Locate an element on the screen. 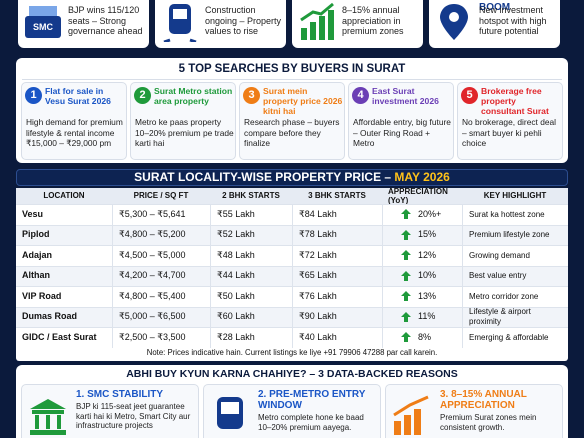 Image resolution: width=584 pixels, height=438 pixels. number-badge: 2 is located at coordinates (142, 95).